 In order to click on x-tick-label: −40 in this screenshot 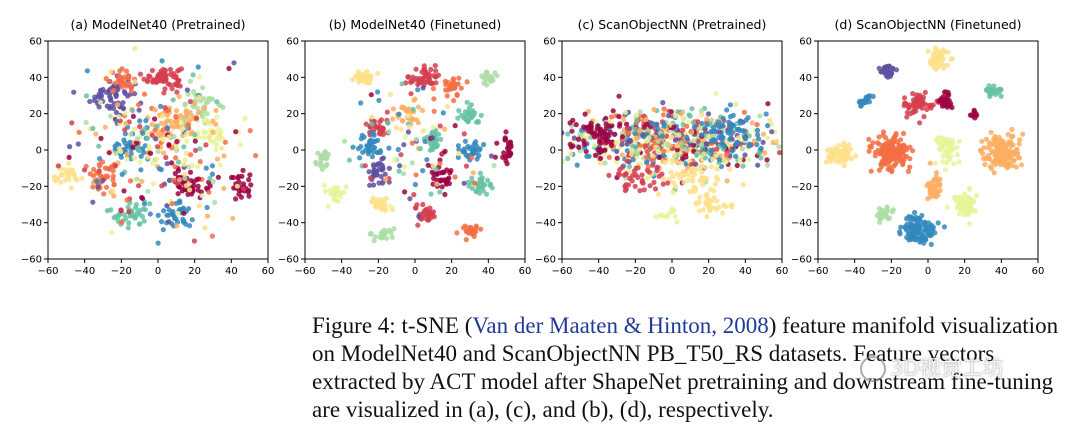, I will do `click(84, 271)`.